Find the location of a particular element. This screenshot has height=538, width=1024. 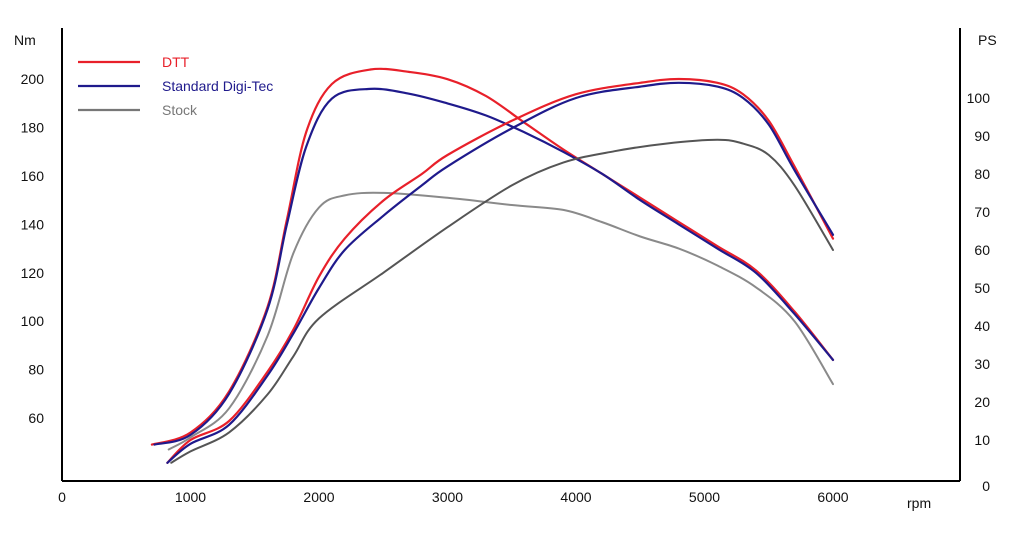

x-tick-label: 0 is located at coordinates (62, 497).